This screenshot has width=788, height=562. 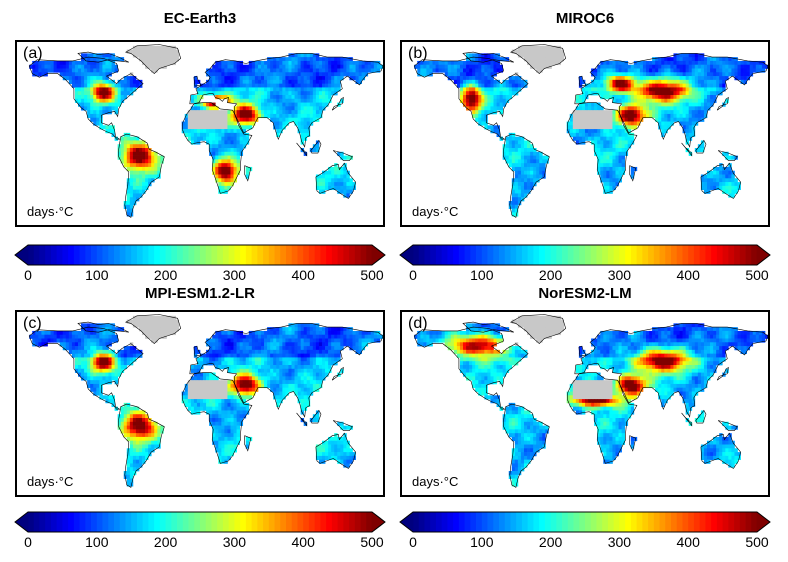 What do you see at coordinates (378, 255) in the screenshot?
I see `colorbar-extend-max` at bounding box center [378, 255].